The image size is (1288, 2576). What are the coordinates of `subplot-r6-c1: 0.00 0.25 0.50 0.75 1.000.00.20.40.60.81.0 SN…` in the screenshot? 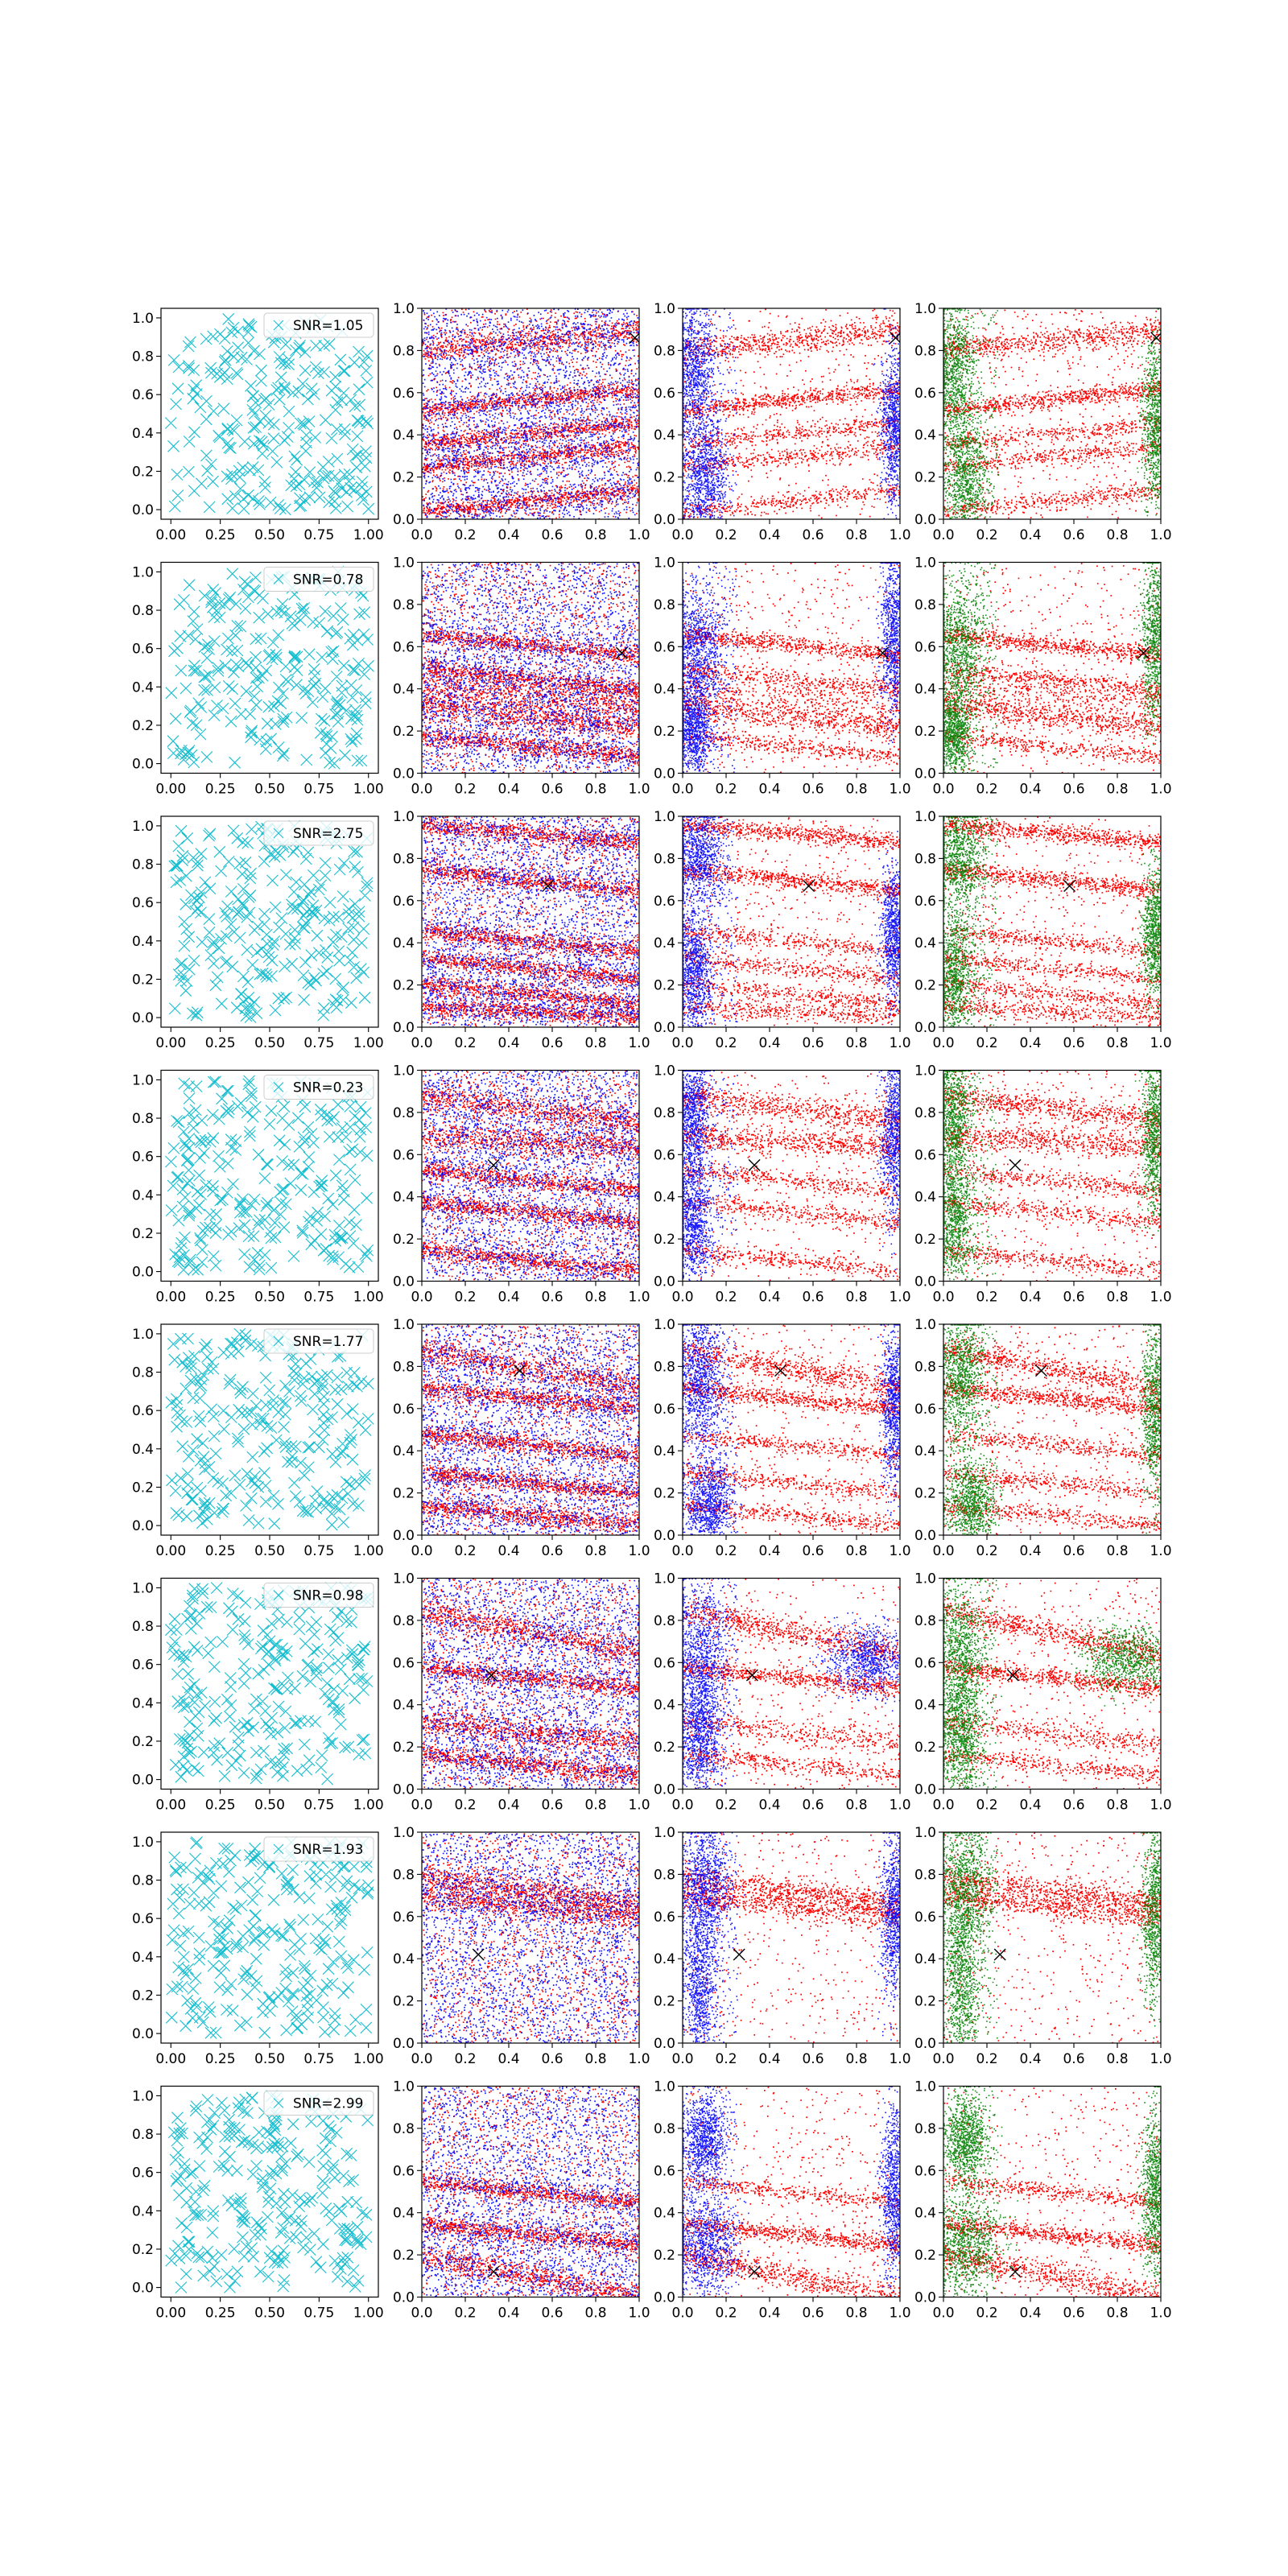 It's located at (258, 1696).